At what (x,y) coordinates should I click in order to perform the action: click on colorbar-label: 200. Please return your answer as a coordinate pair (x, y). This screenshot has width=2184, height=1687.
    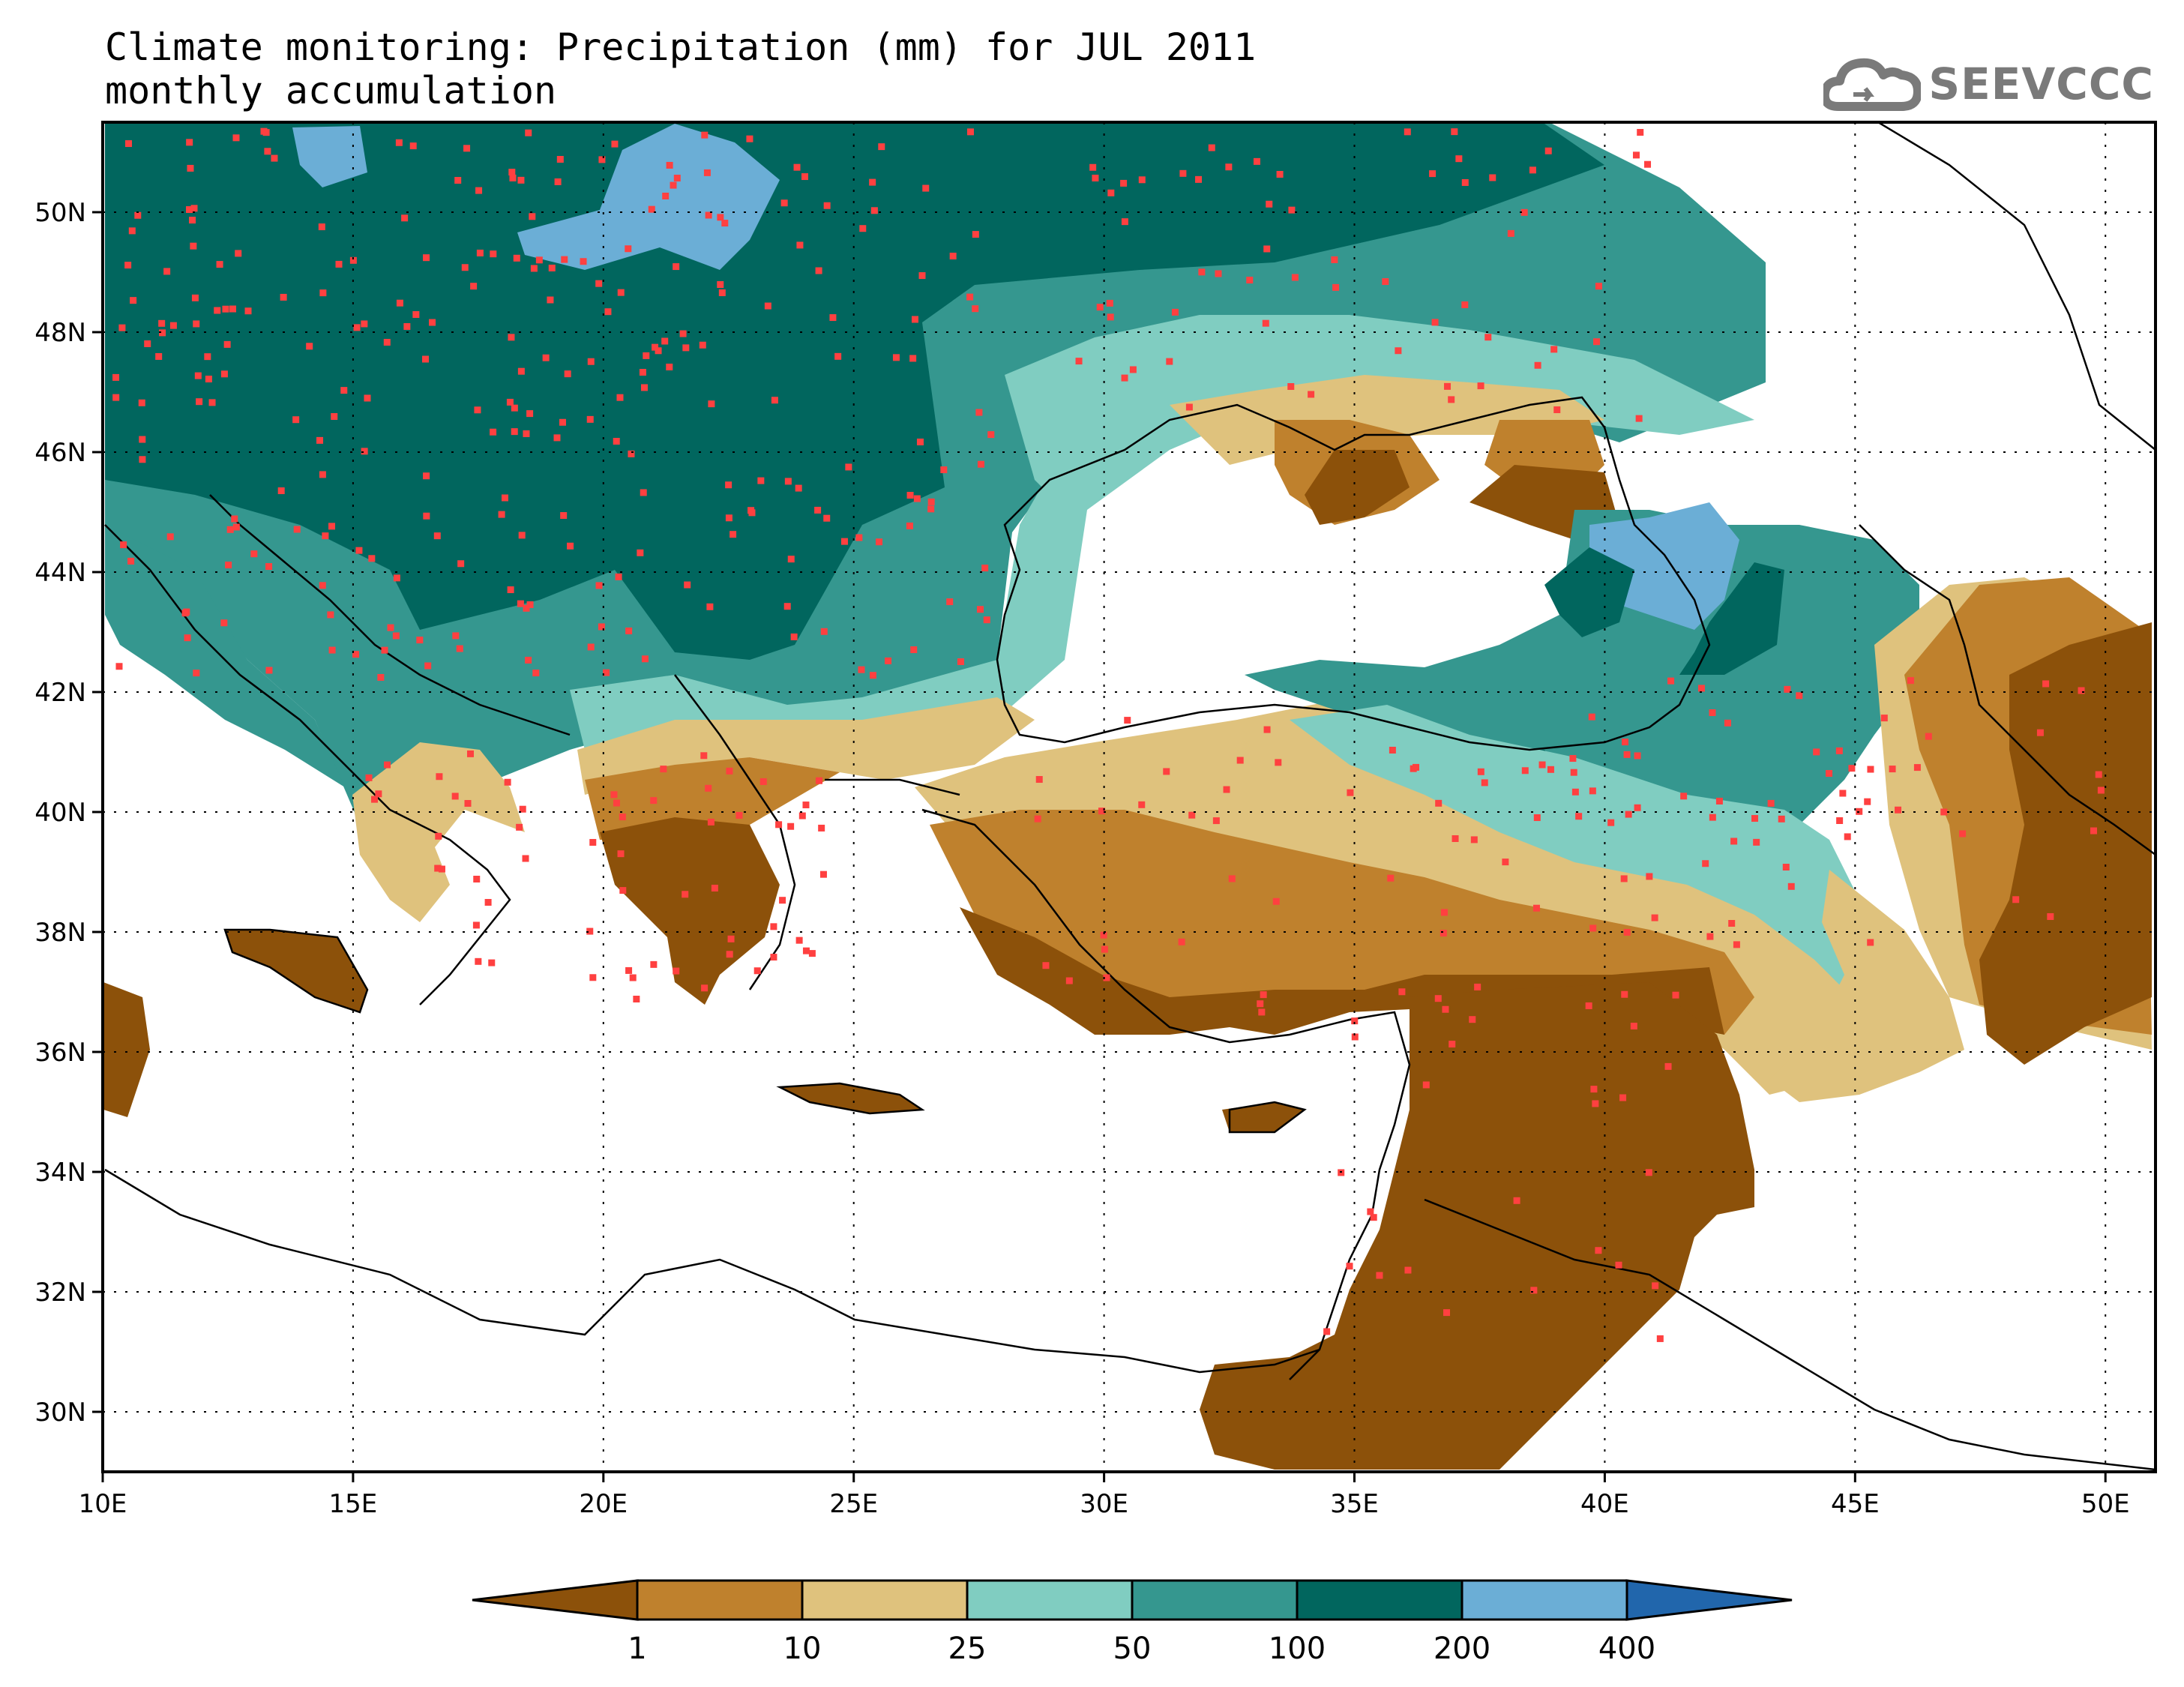
    Looking at the image, I should click on (1462, 1649).